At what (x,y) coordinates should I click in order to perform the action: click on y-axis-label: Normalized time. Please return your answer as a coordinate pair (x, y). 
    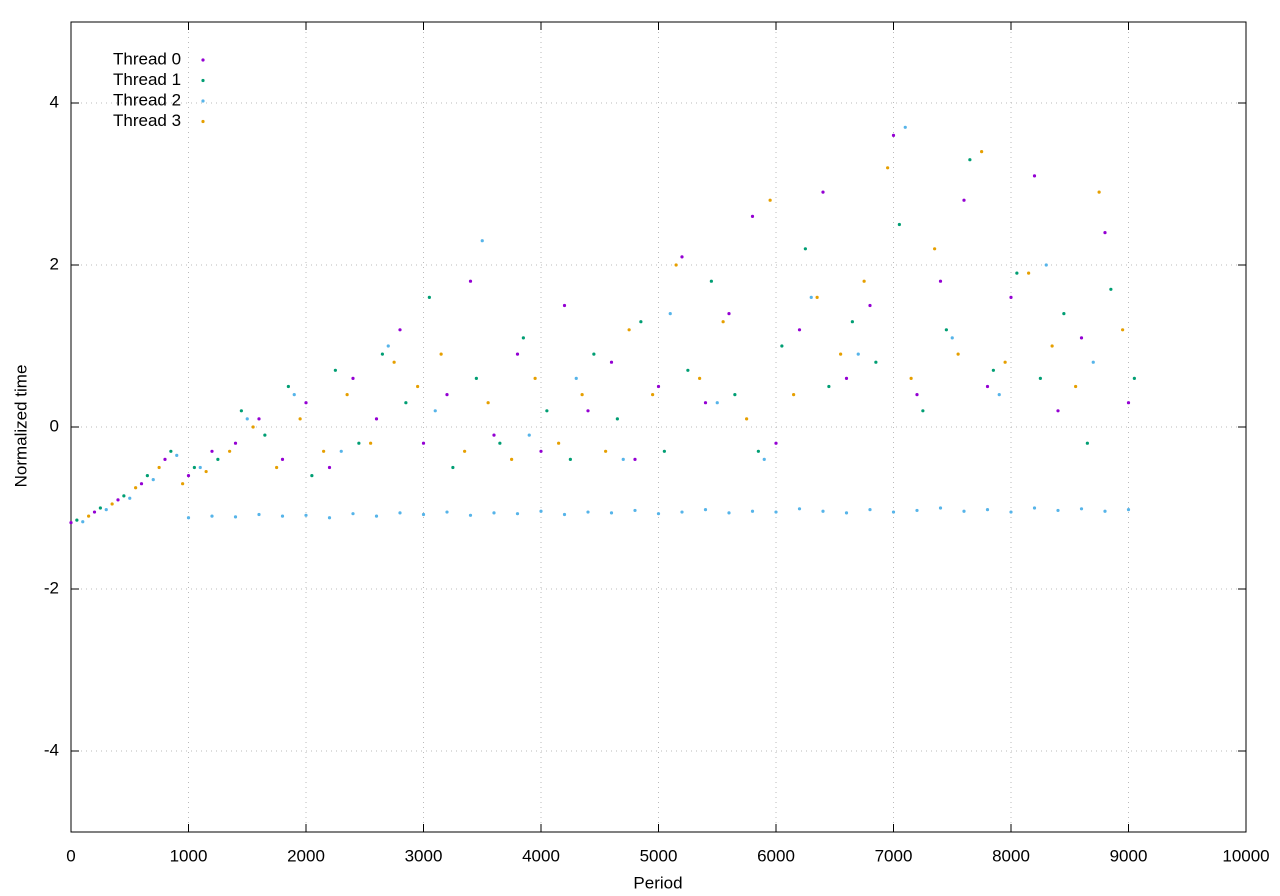
    Looking at the image, I should click on (20, 426).